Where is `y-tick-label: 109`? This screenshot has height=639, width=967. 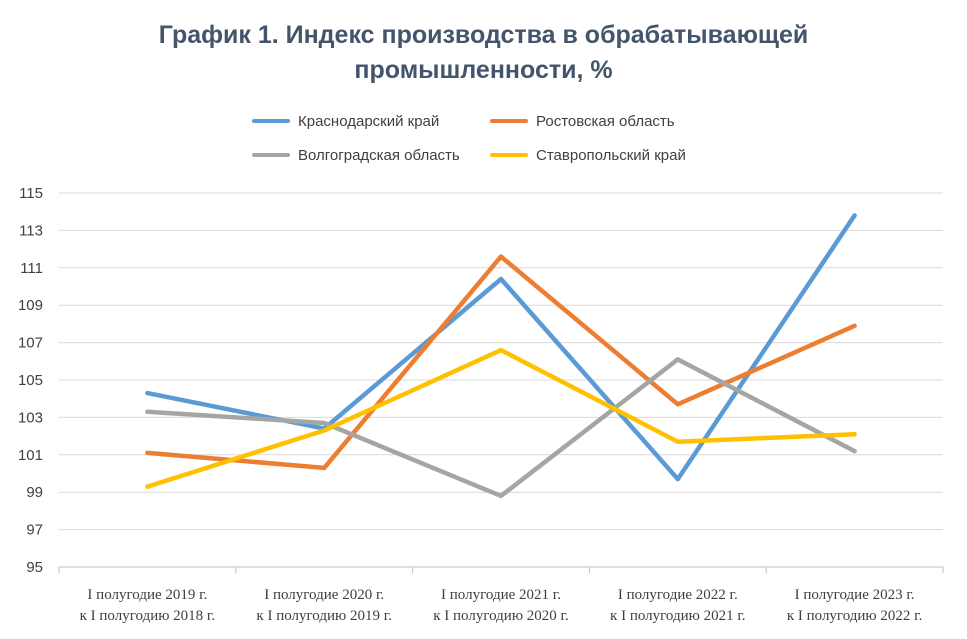 y-tick-label: 109 is located at coordinates (30, 305).